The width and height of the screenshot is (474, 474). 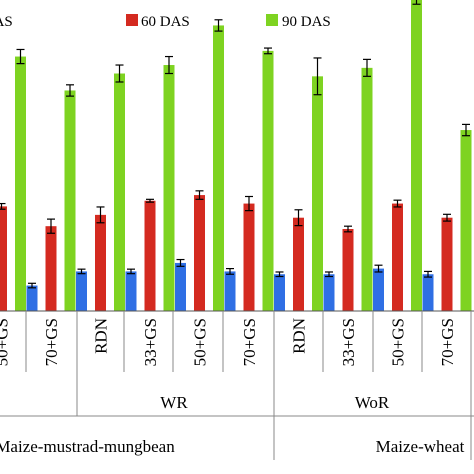 What do you see at coordinates (87, 446) in the screenshot?
I see `system-label-left: Maize-mustrad-mungbean` at bounding box center [87, 446].